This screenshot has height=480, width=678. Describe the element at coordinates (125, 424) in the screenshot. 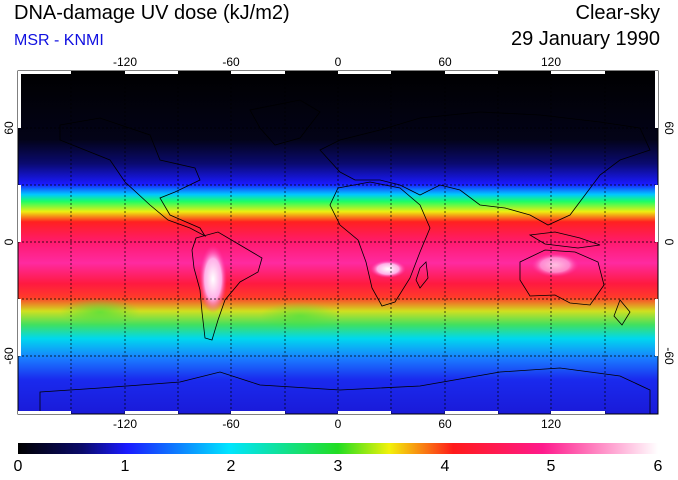

I see `lon-tick-bottom-1: -120` at that location.